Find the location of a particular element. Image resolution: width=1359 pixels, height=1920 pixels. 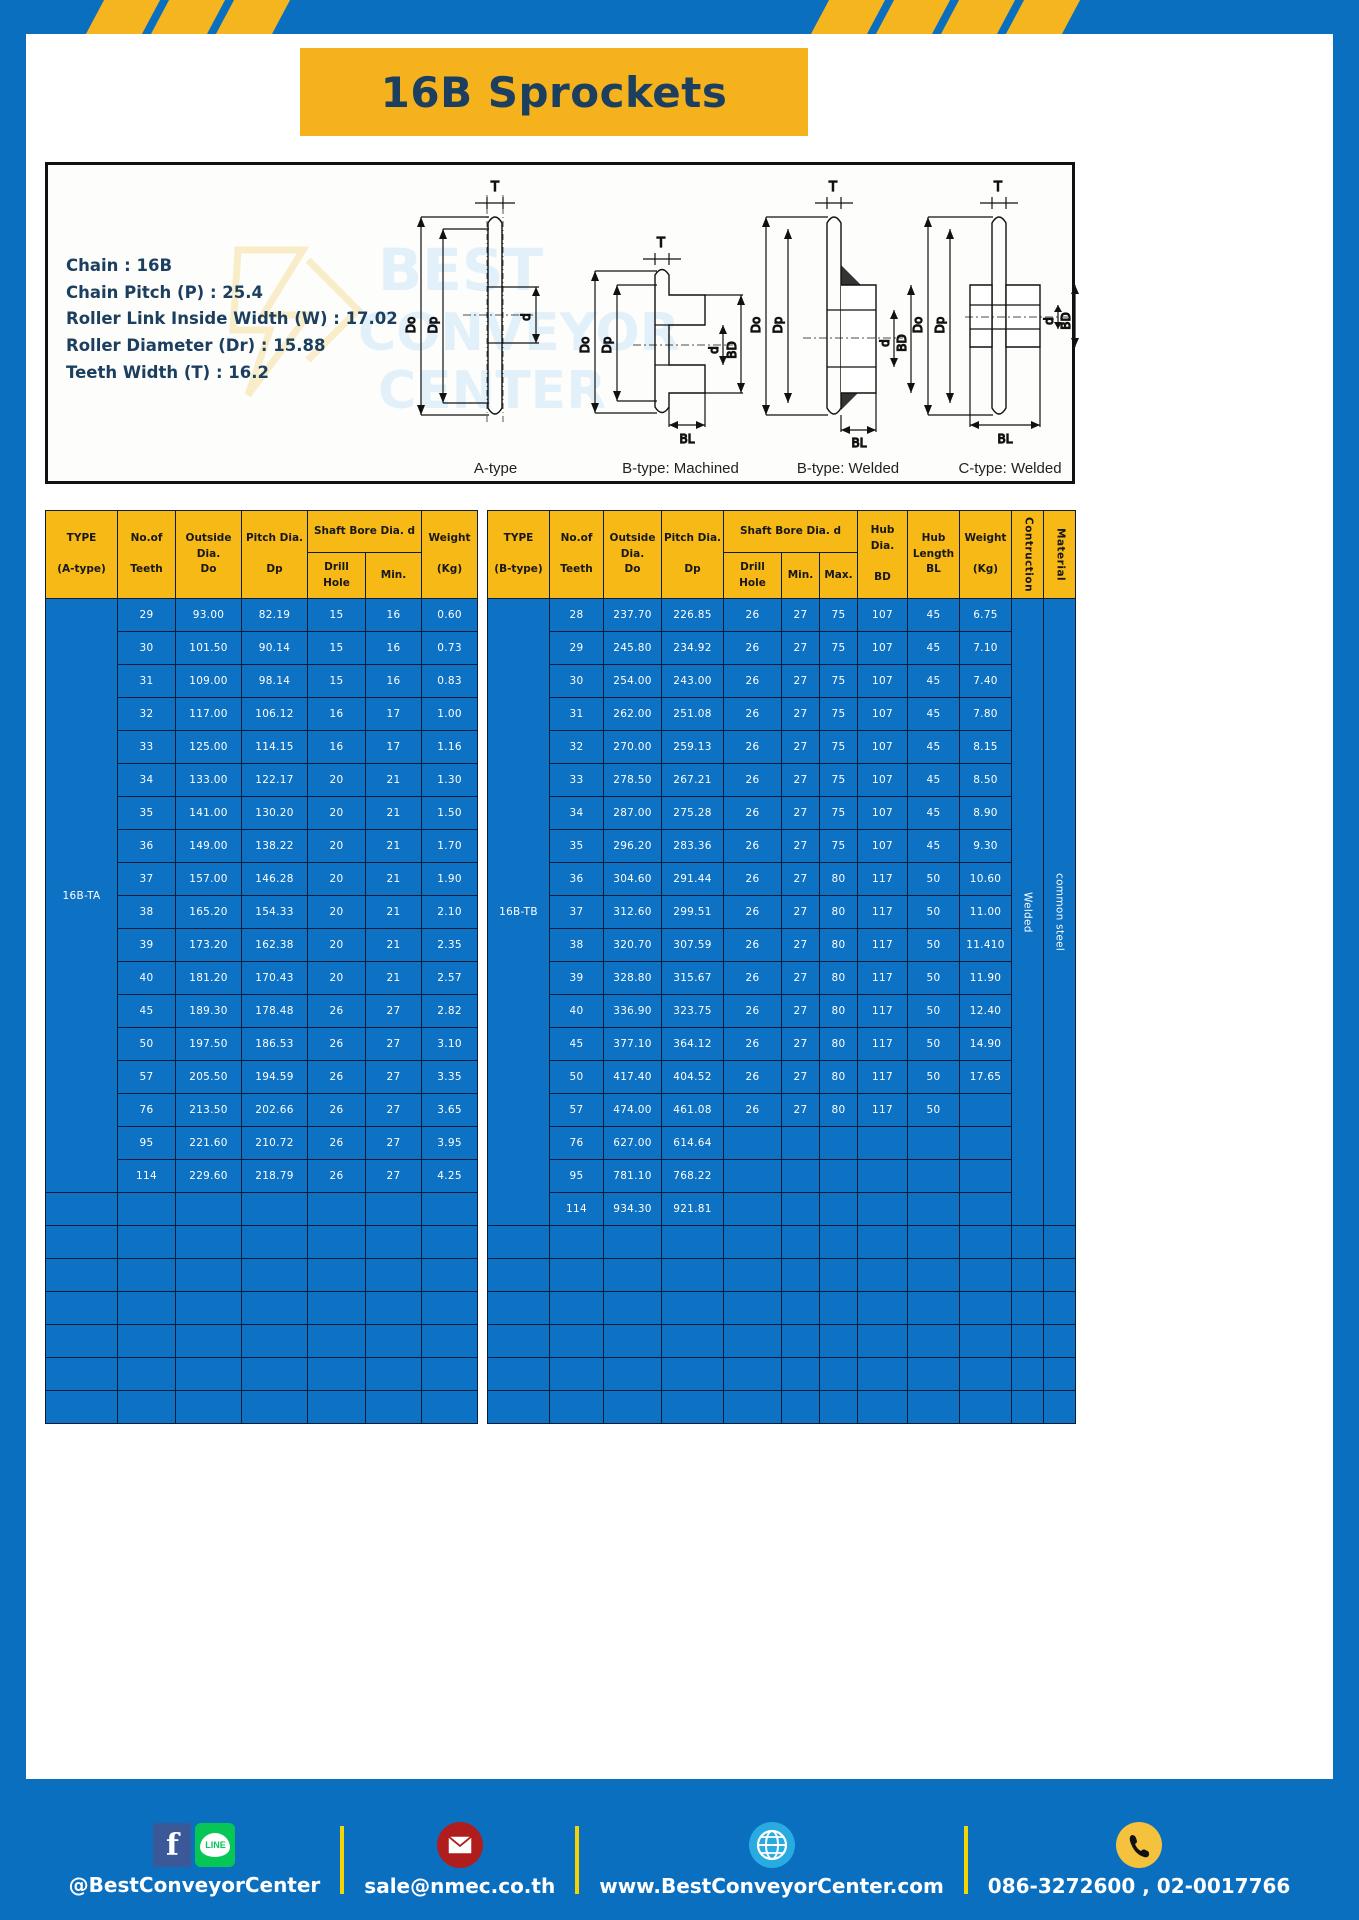

phone-number: 086-3272600 , 02-0017766 is located at coordinates (1139, 1886).